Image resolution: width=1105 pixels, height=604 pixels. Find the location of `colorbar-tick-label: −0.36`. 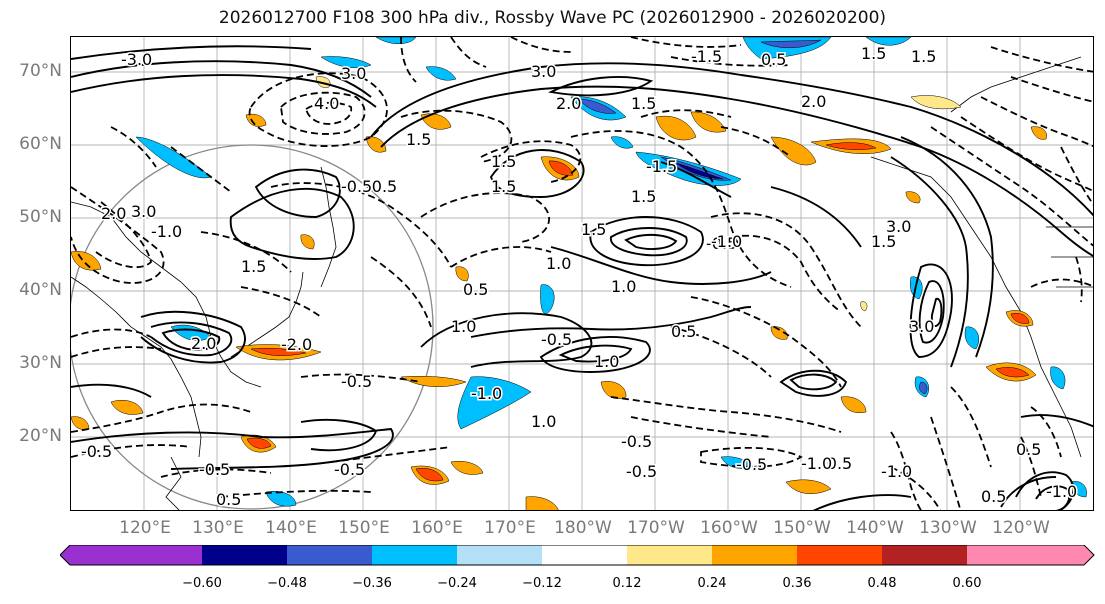

colorbar-tick-label: −0.36 is located at coordinates (372, 583).